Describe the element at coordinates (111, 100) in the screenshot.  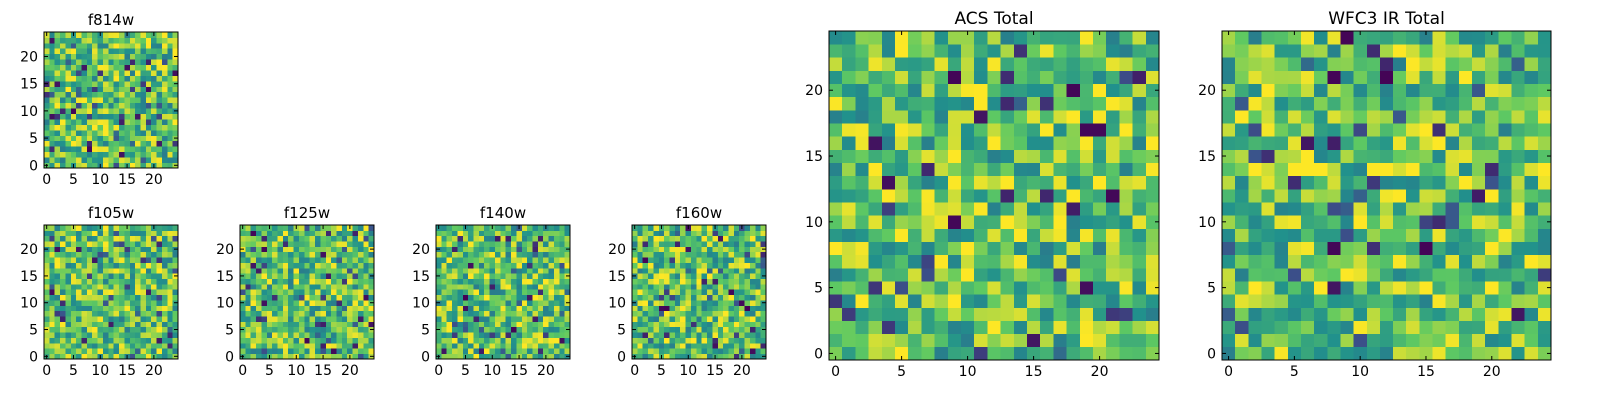
I see `heatmap-cells-f814w` at that location.